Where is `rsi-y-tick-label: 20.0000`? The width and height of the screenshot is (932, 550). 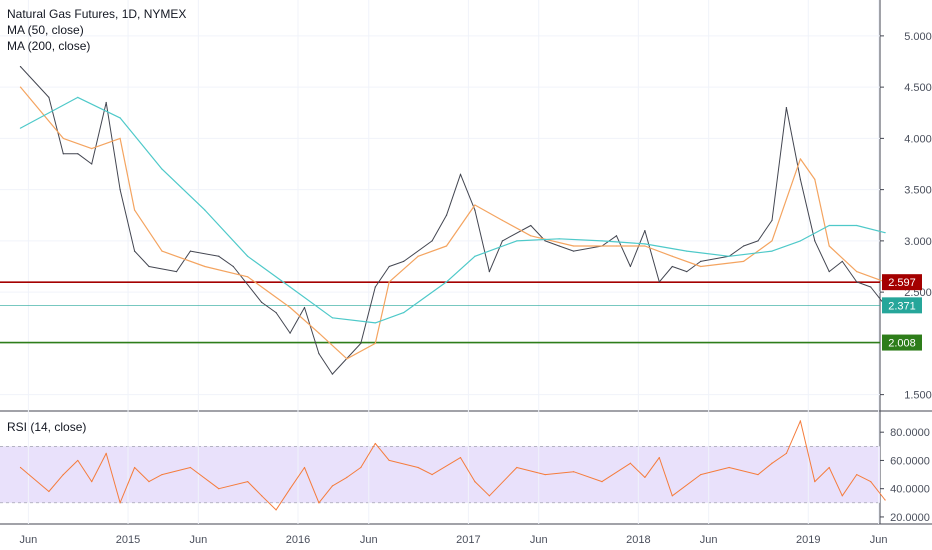
rsi-y-tick-label: 20.0000 is located at coordinates (910, 518).